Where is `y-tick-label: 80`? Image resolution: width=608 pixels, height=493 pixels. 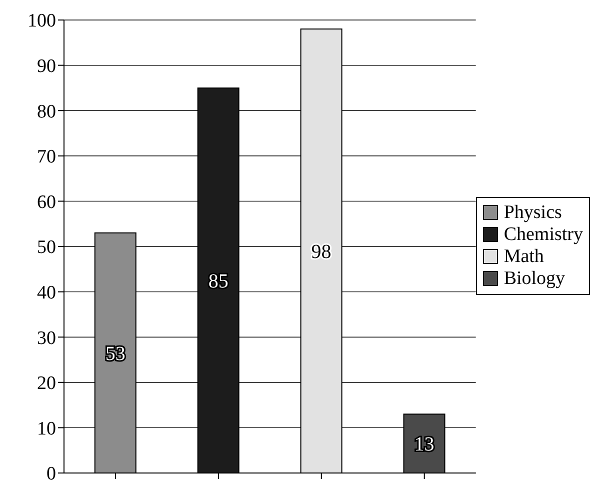 y-tick-label: 80 is located at coordinates (46, 111).